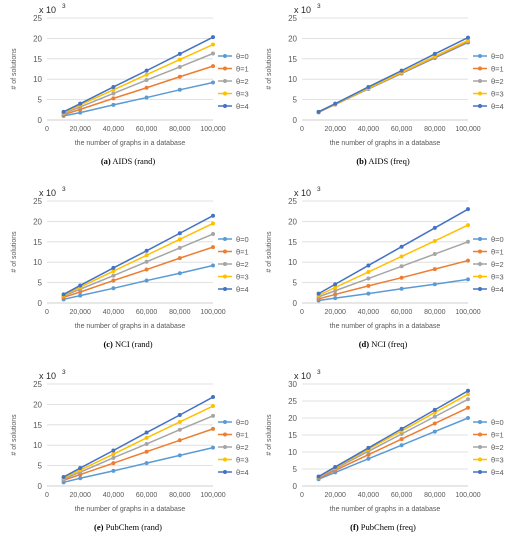 This screenshot has height=550, width=511. What do you see at coordinates (134, 527) in the screenshot?
I see `caption-text: PubChem (rand)` at bounding box center [134, 527].